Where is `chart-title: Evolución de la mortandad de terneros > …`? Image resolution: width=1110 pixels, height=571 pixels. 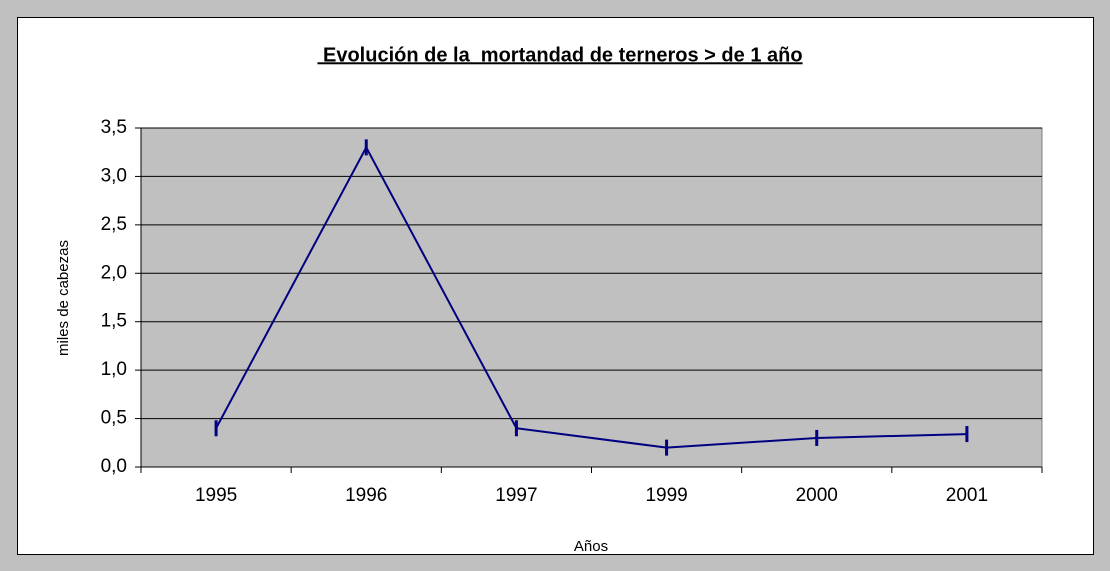 chart-title: Evolución de la mortandad de terneros > … is located at coordinates (559, 55).